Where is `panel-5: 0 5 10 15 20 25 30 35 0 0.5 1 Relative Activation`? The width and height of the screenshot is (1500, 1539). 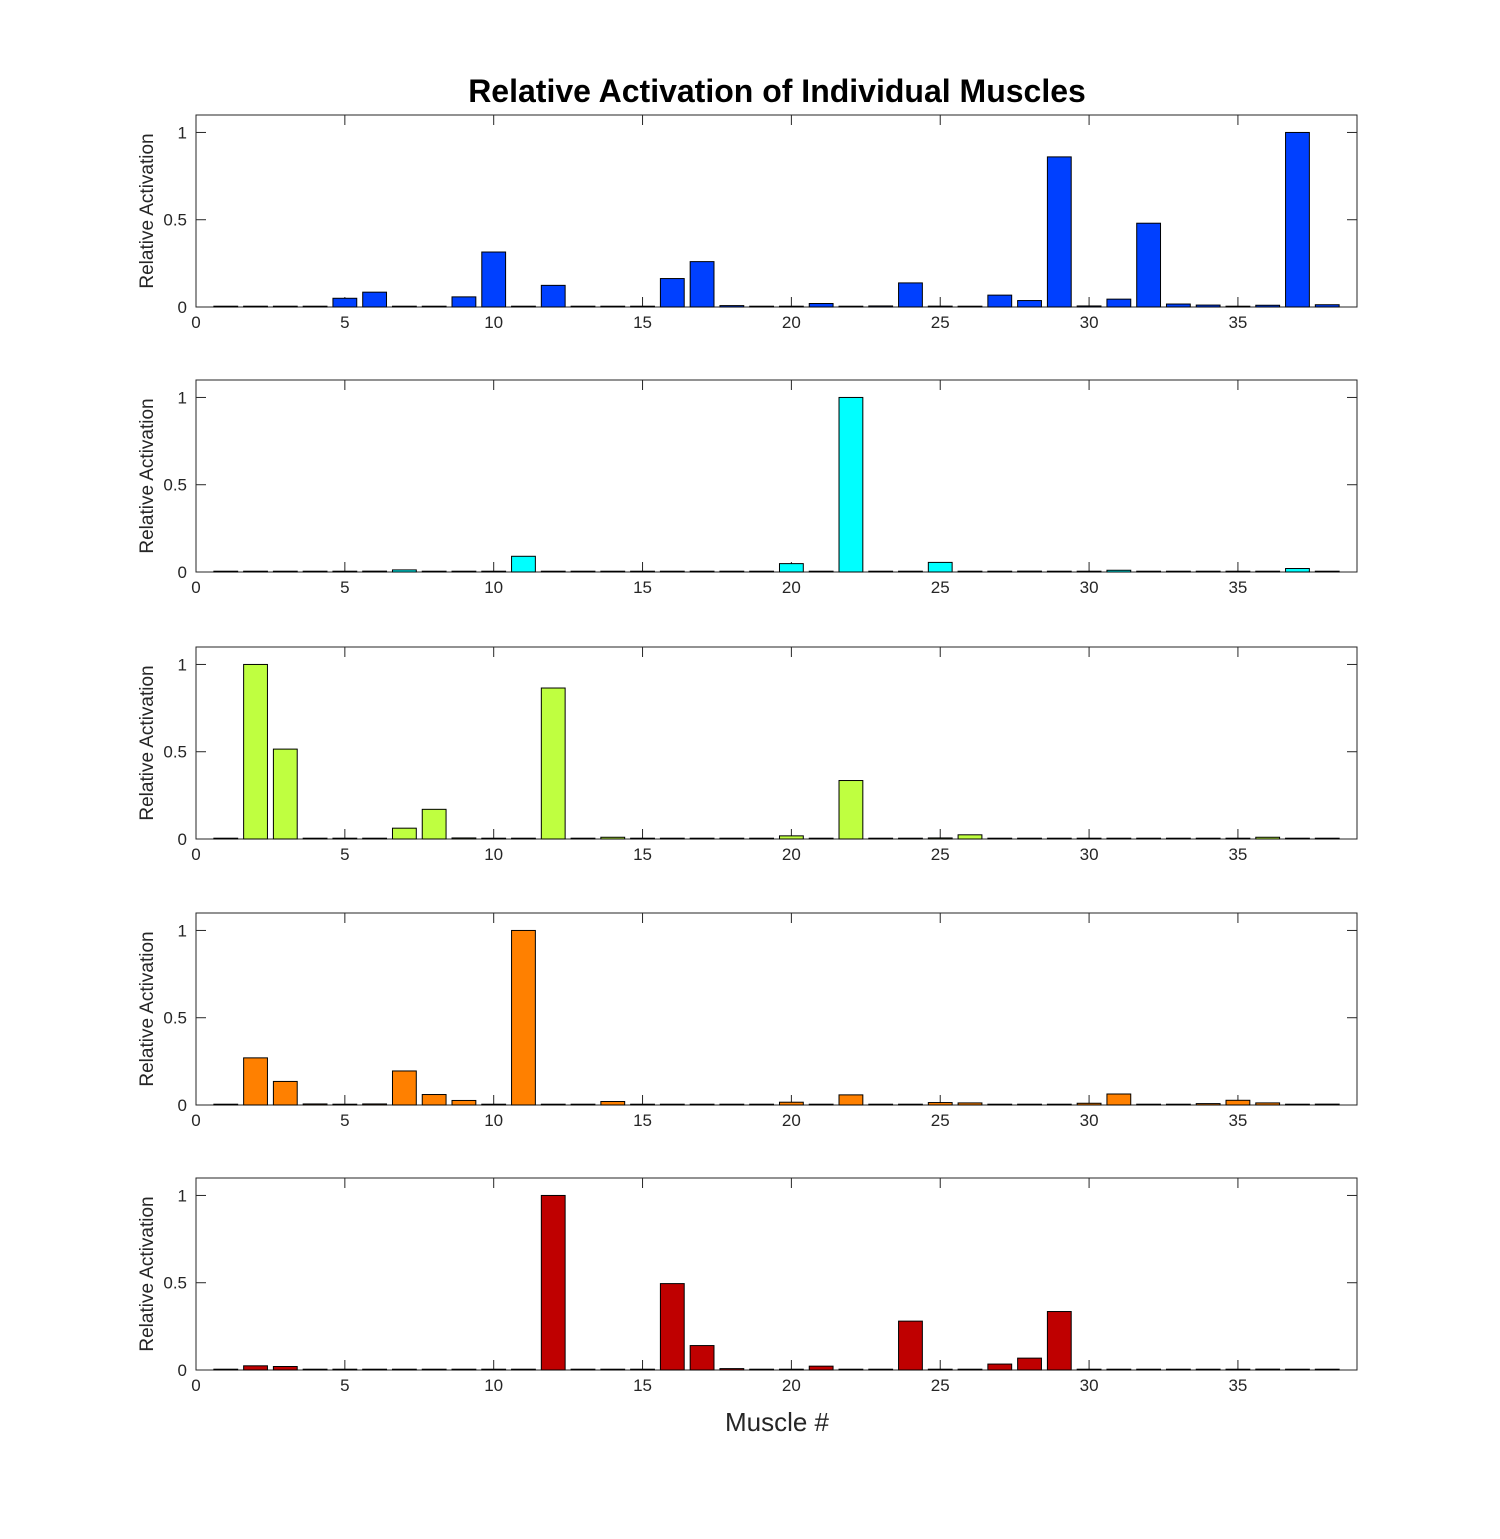
panel-5: 0 5 10 15 20 25 30 35 0 0.5 1 Relative Activation is located at coordinates (747, 1286).